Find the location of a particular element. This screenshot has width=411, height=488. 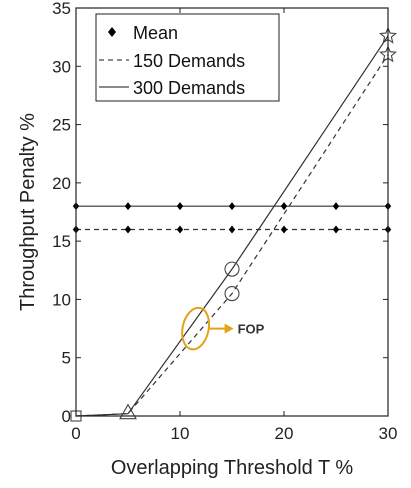

y-tick-label: 5 is located at coordinates (66, 358).